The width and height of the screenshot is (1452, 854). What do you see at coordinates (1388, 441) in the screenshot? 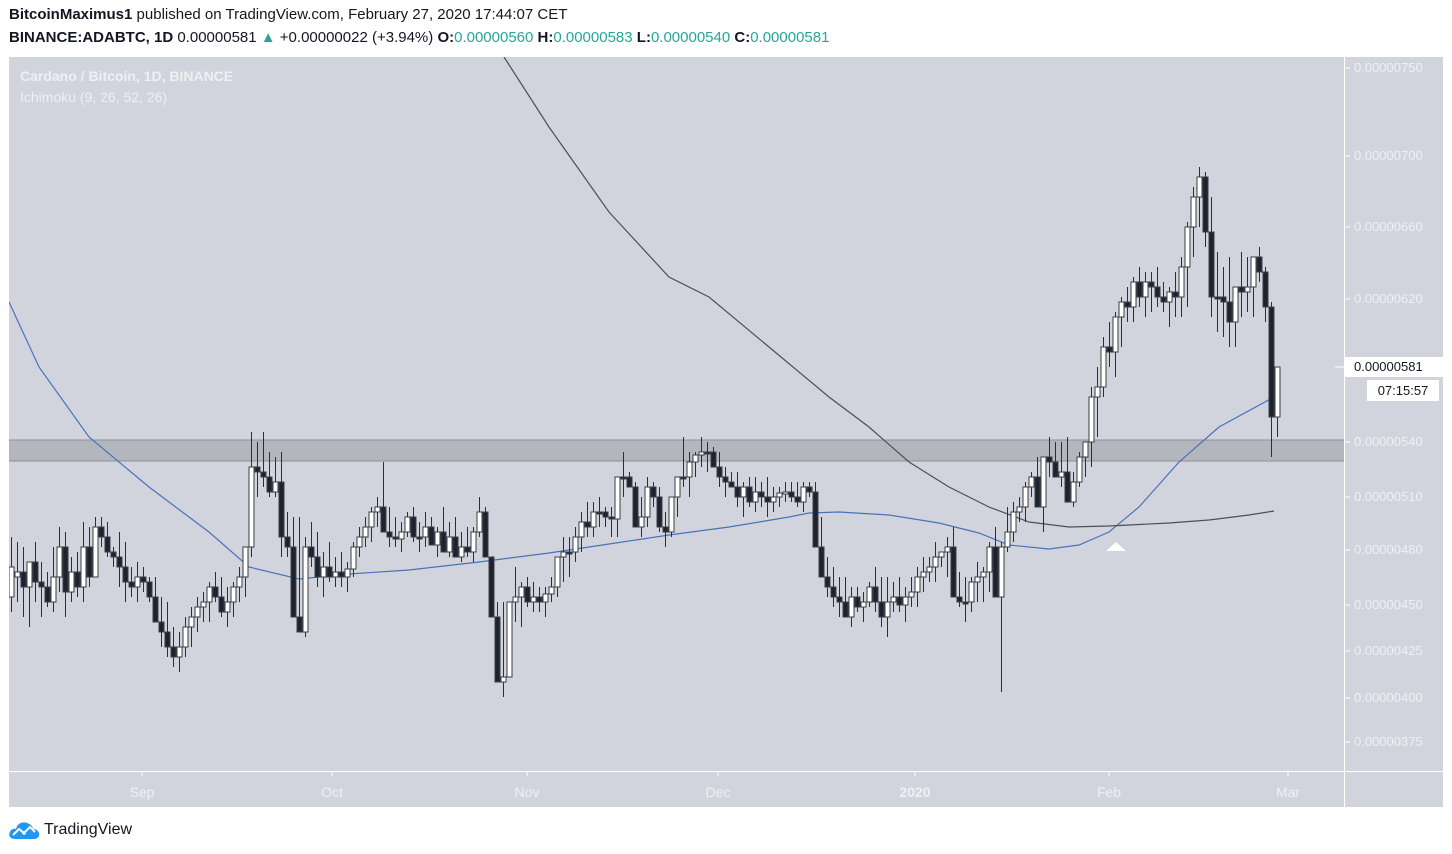
I see `price-axis-label: 0.00000540` at bounding box center [1388, 441].